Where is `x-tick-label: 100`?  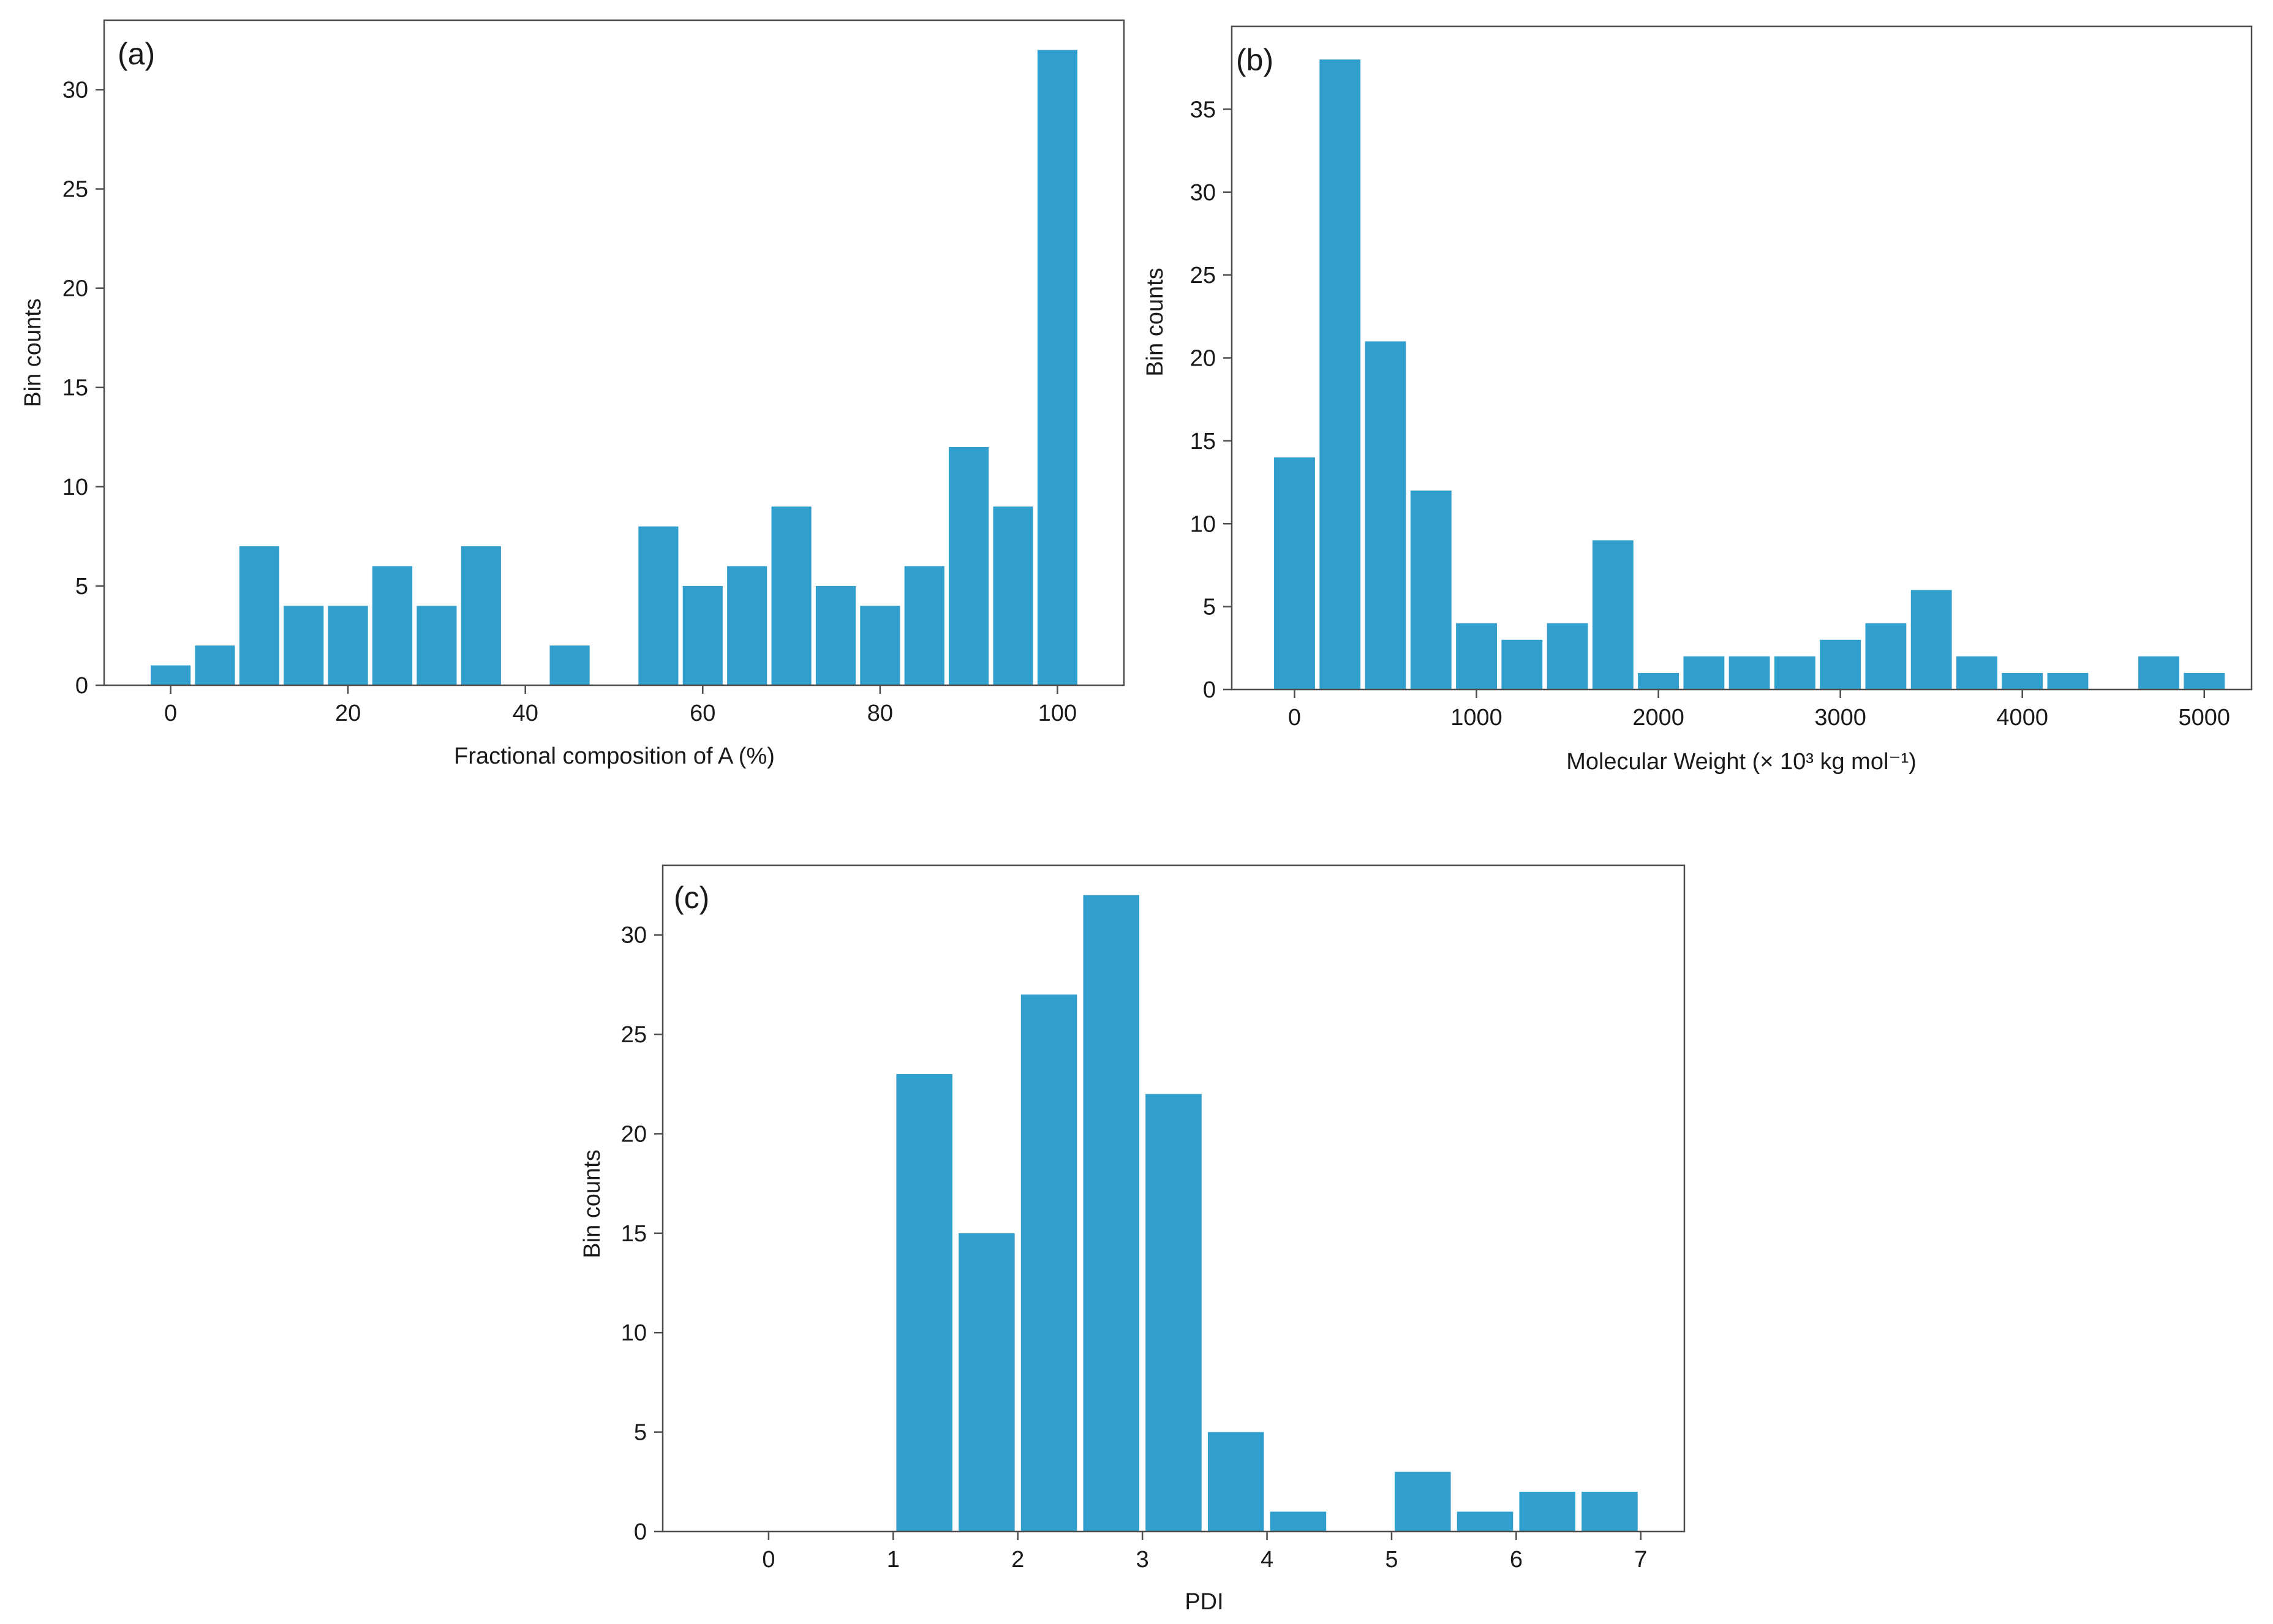
x-tick-label: 100 is located at coordinates (1057, 714).